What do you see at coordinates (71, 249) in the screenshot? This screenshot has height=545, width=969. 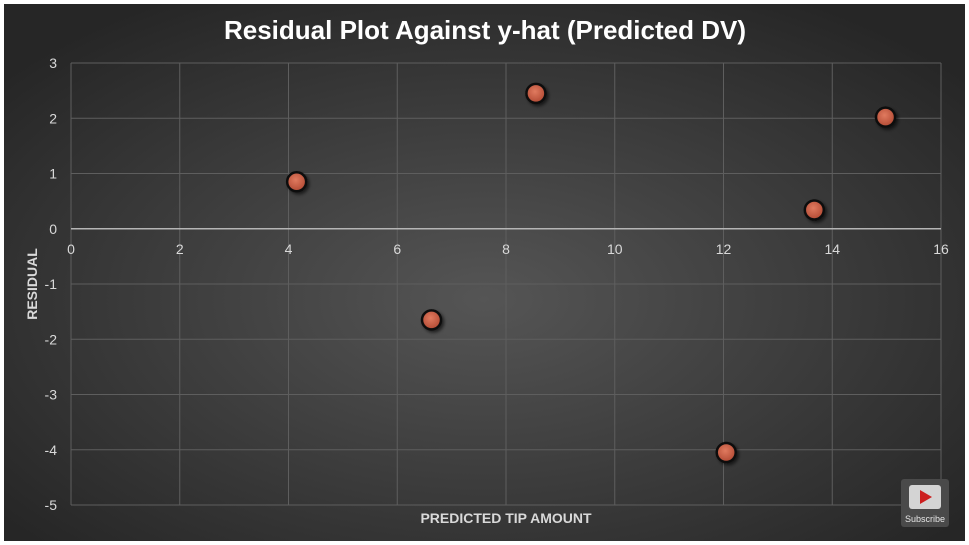 I see `x-tick-label: 0` at bounding box center [71, 249].